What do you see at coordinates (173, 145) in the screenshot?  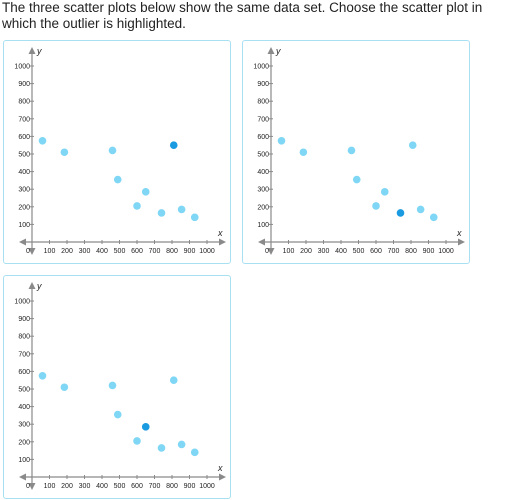 I see `chart-1-highlighted-point` at bounding box center [173, 145].